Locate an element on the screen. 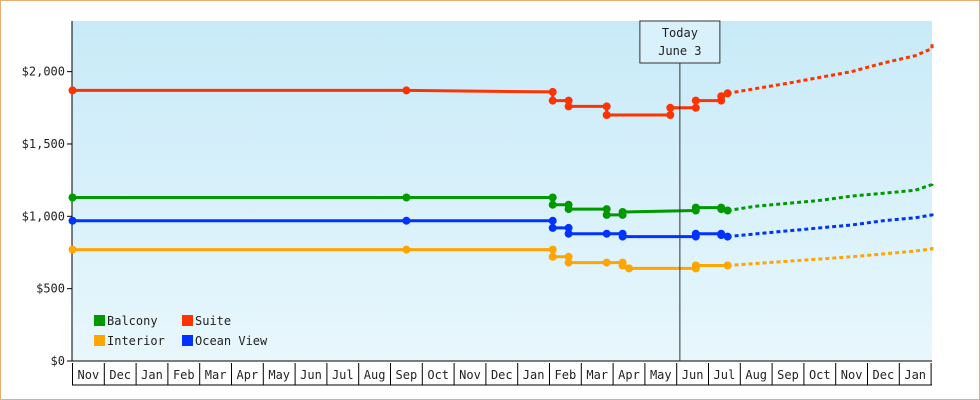 Image resolution: width=980 pixels, height=400 pixels. legend-swatch-balcony is located at coordinates (99, 320).